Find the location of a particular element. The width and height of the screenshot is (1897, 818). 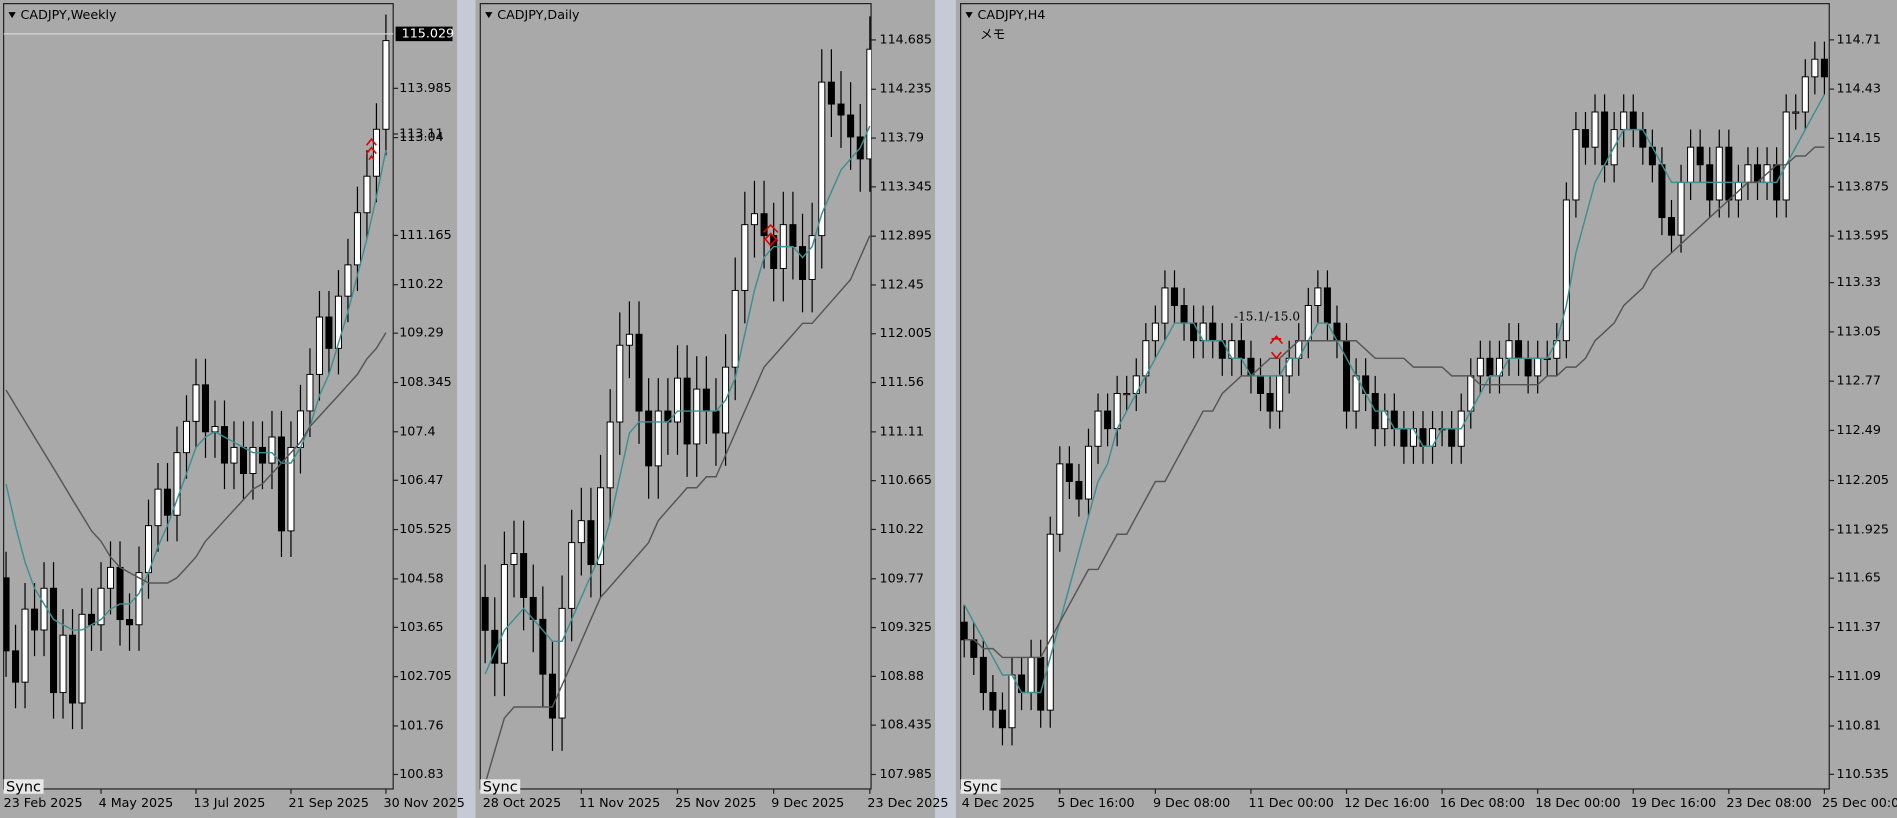

separator is located at coordinates (945, 409).